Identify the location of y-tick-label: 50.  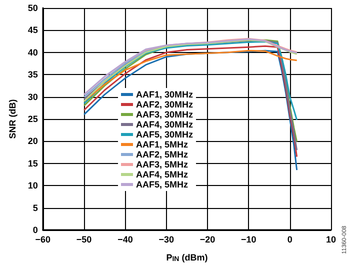
(33, 8).